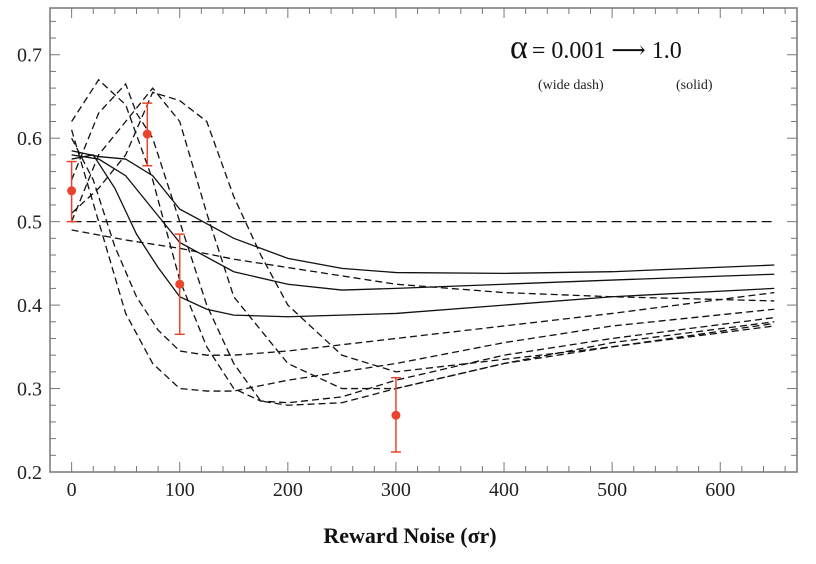 The height and width of the screenshot is (564, 816). I want to click on y-tick-label: 0.4, so click(29, 306).